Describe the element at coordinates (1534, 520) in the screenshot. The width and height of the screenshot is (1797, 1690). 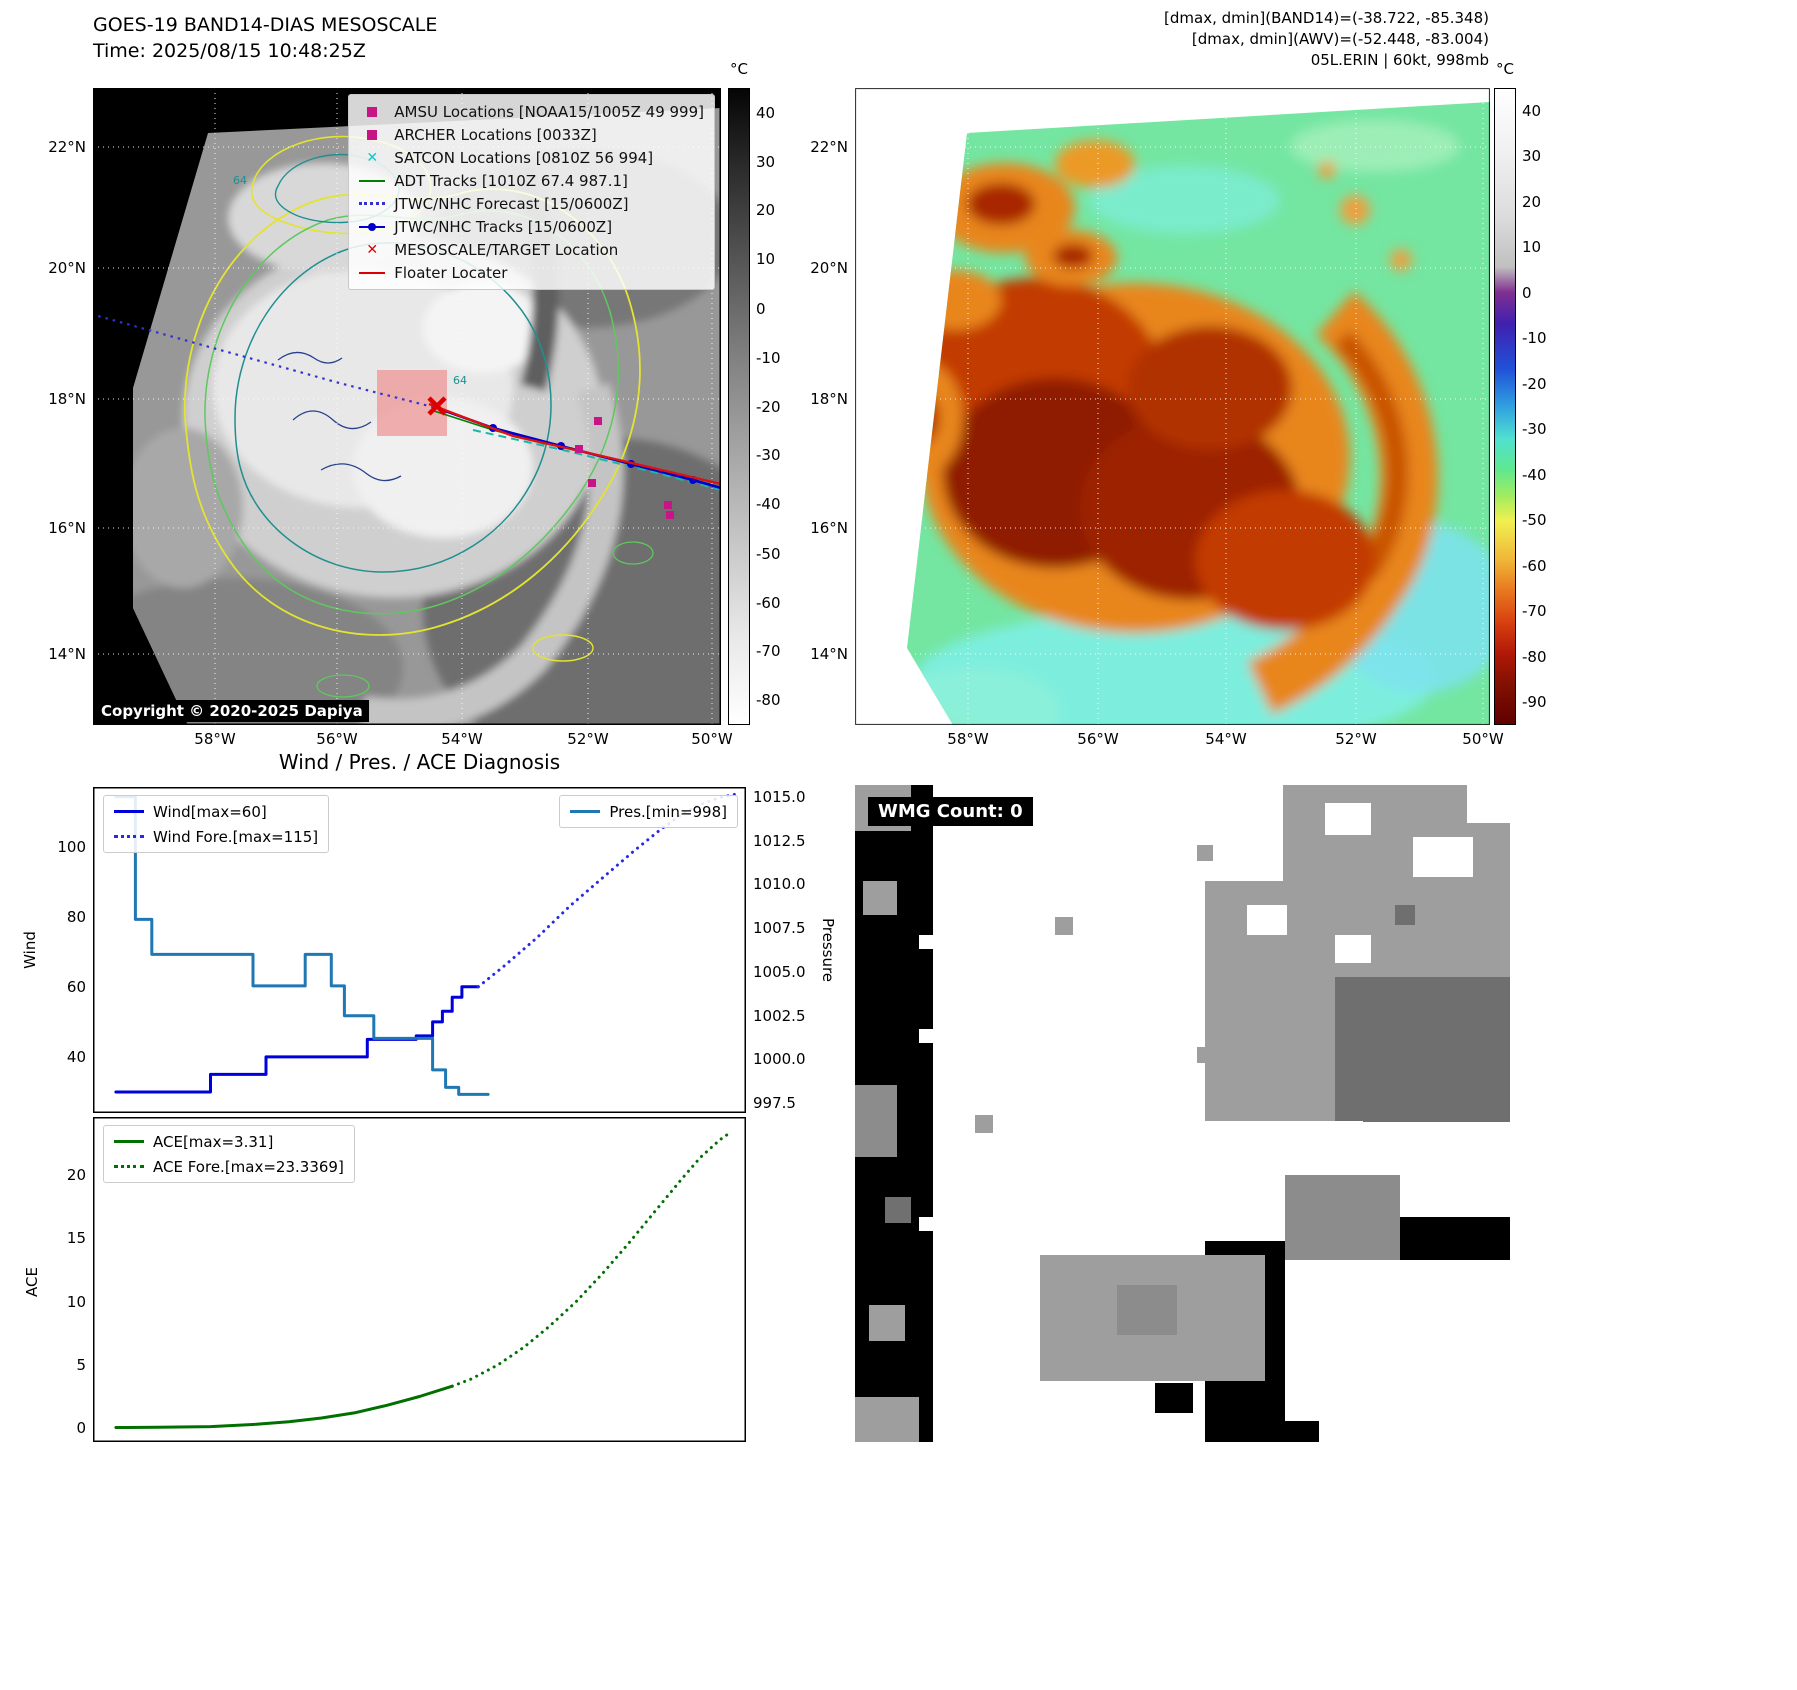
I see `panel2-colorbar-tick: -50` at that location.